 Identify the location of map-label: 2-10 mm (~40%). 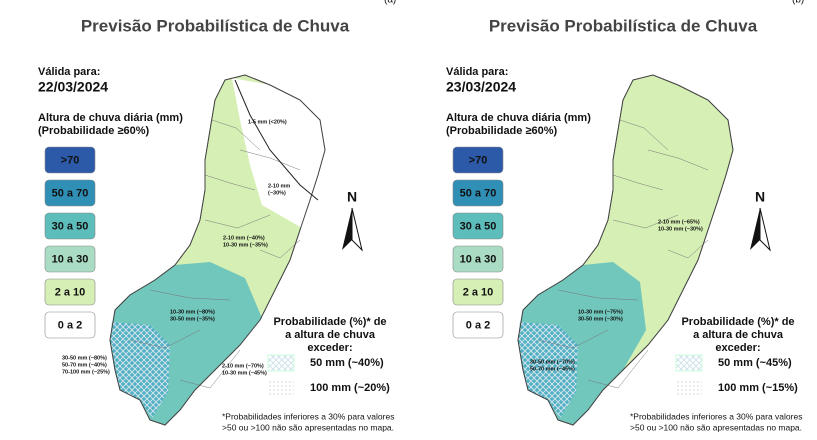
(244, 238).